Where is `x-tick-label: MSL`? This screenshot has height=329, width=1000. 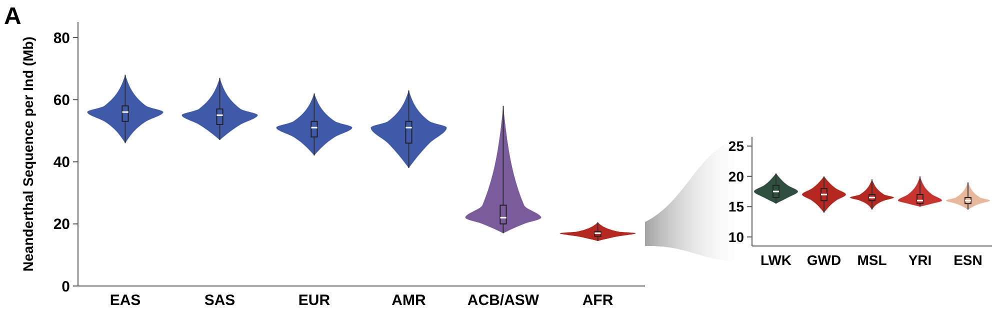 x-tick-label: MSL is located at coordinates (872, 260).